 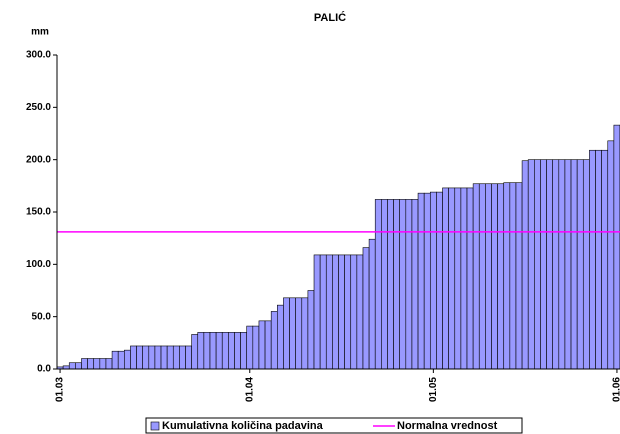 I want to click on legend-label: Kumulativna količina padavina, so click(x=243, y=426).